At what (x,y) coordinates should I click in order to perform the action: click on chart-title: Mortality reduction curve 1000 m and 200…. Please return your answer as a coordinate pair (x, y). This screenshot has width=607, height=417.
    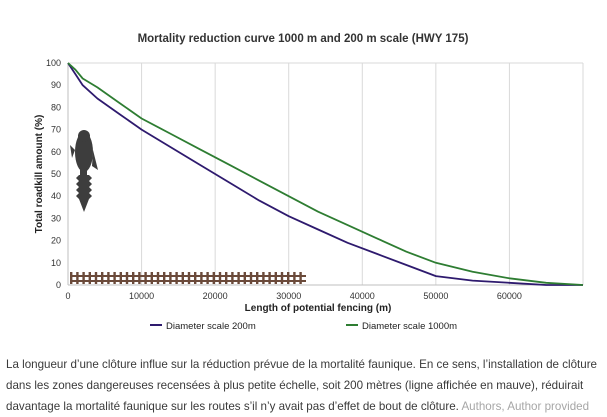
    Looking at the image, I should click on (303, 39).